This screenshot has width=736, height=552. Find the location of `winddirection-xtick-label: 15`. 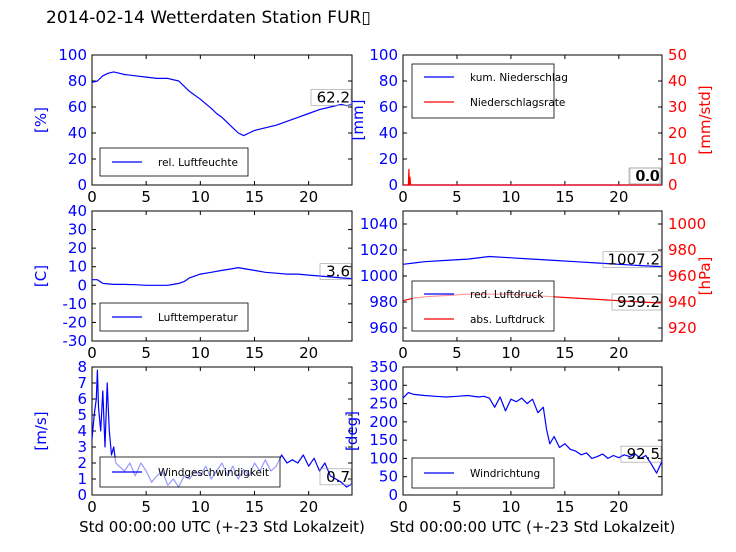

winddirection-xtick-label: 15 is located at coordinates (564, 507).